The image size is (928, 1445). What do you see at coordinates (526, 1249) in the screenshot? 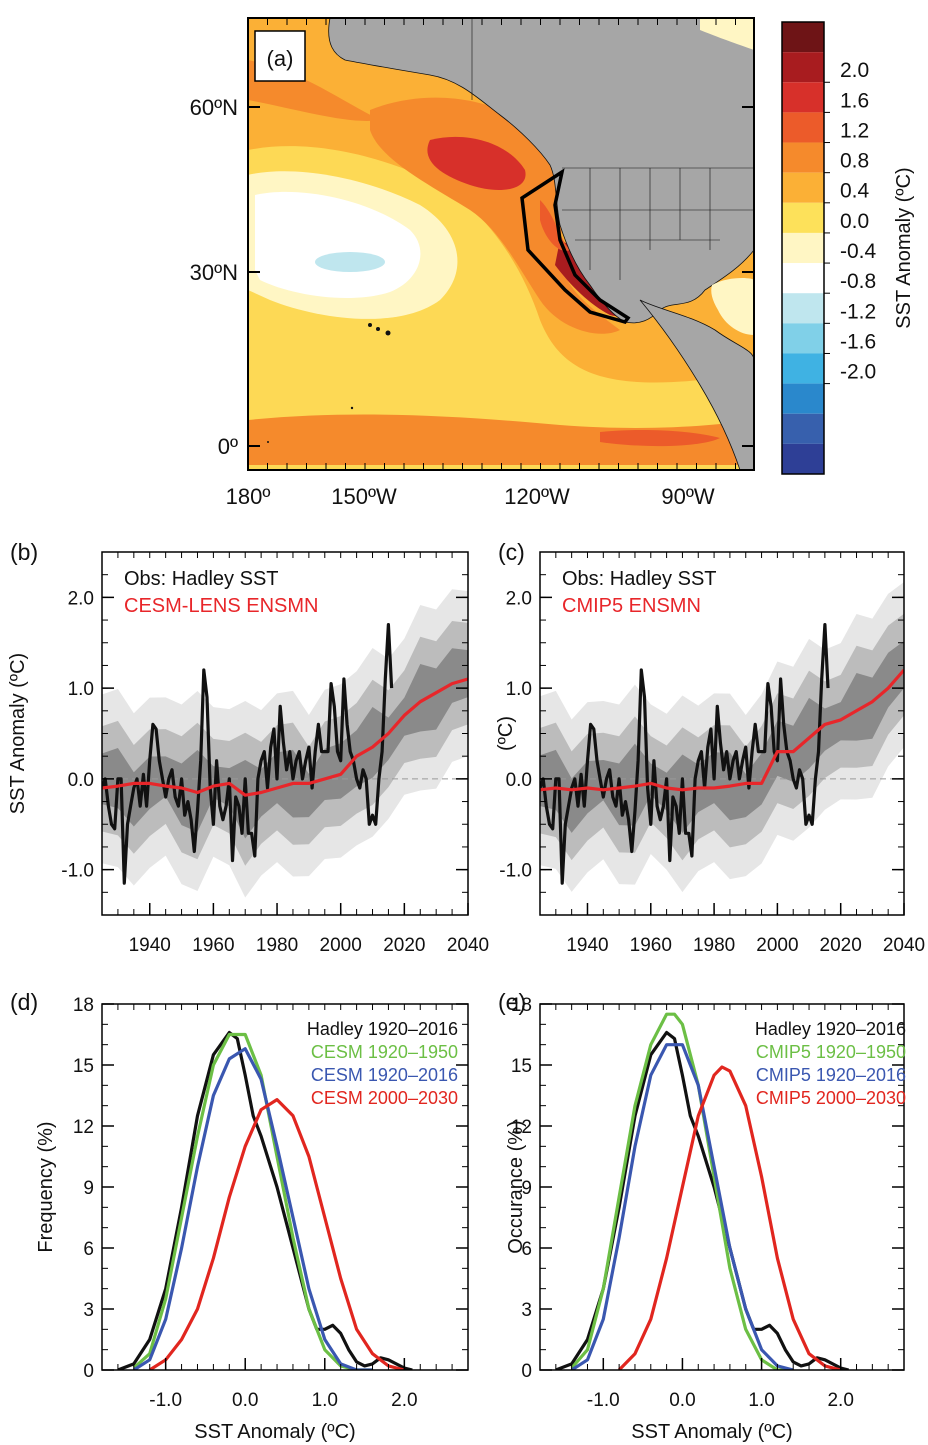
I see `y-tick-label: 6` at bounding box center [526, 1249].